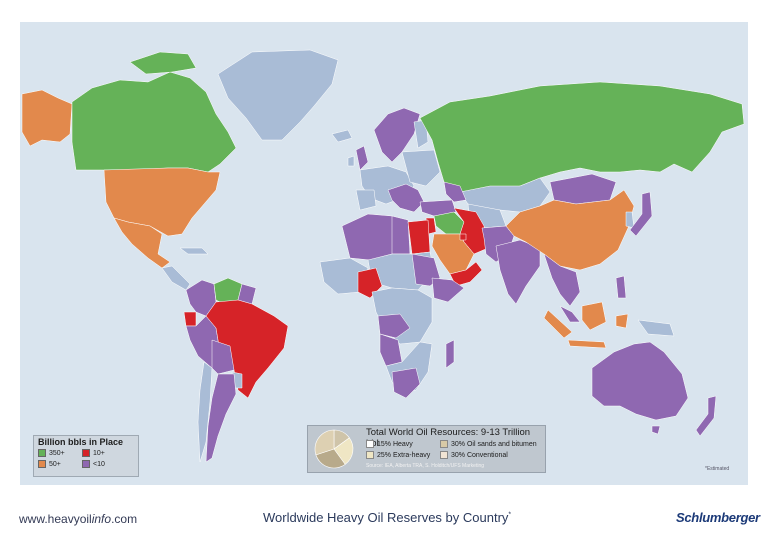 This screenshot has height=543, width=768. What do you see at coordinates (622, 321) in the screenshot?
I see `indonesia-east` at bounding box center [622, 321].